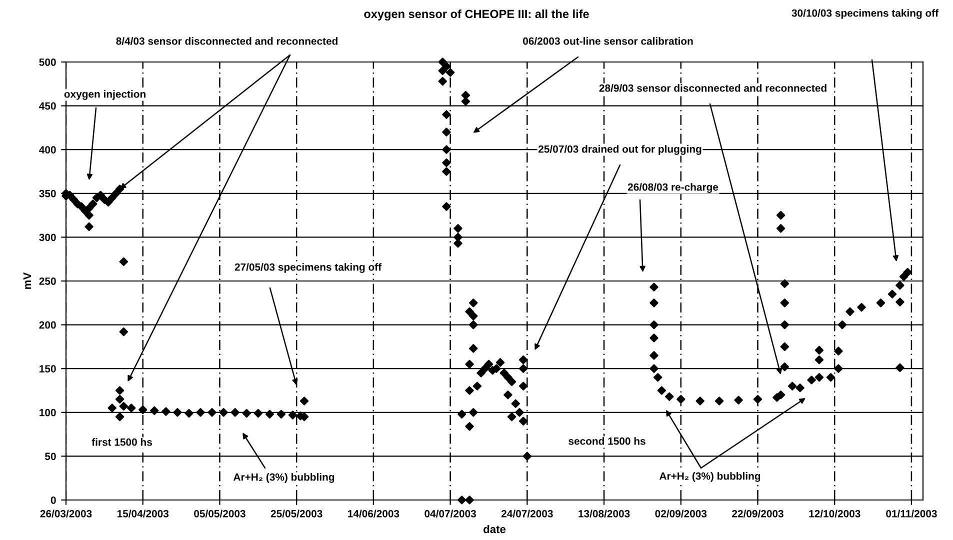 This screenshot has height=540, width=953. Describe the element at coordinates (527, 514) in the screenshot. I see `x-tick-label: 24/07/2003` at that location.